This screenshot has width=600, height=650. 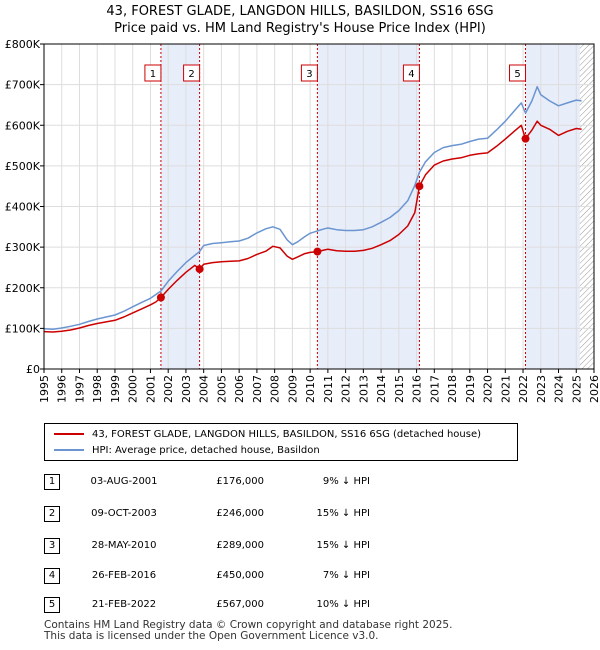 What do you see at coordinates (79, 389) in the screenshot?
I see `x-tick-label: 1997` at bounding box center [79, 389].